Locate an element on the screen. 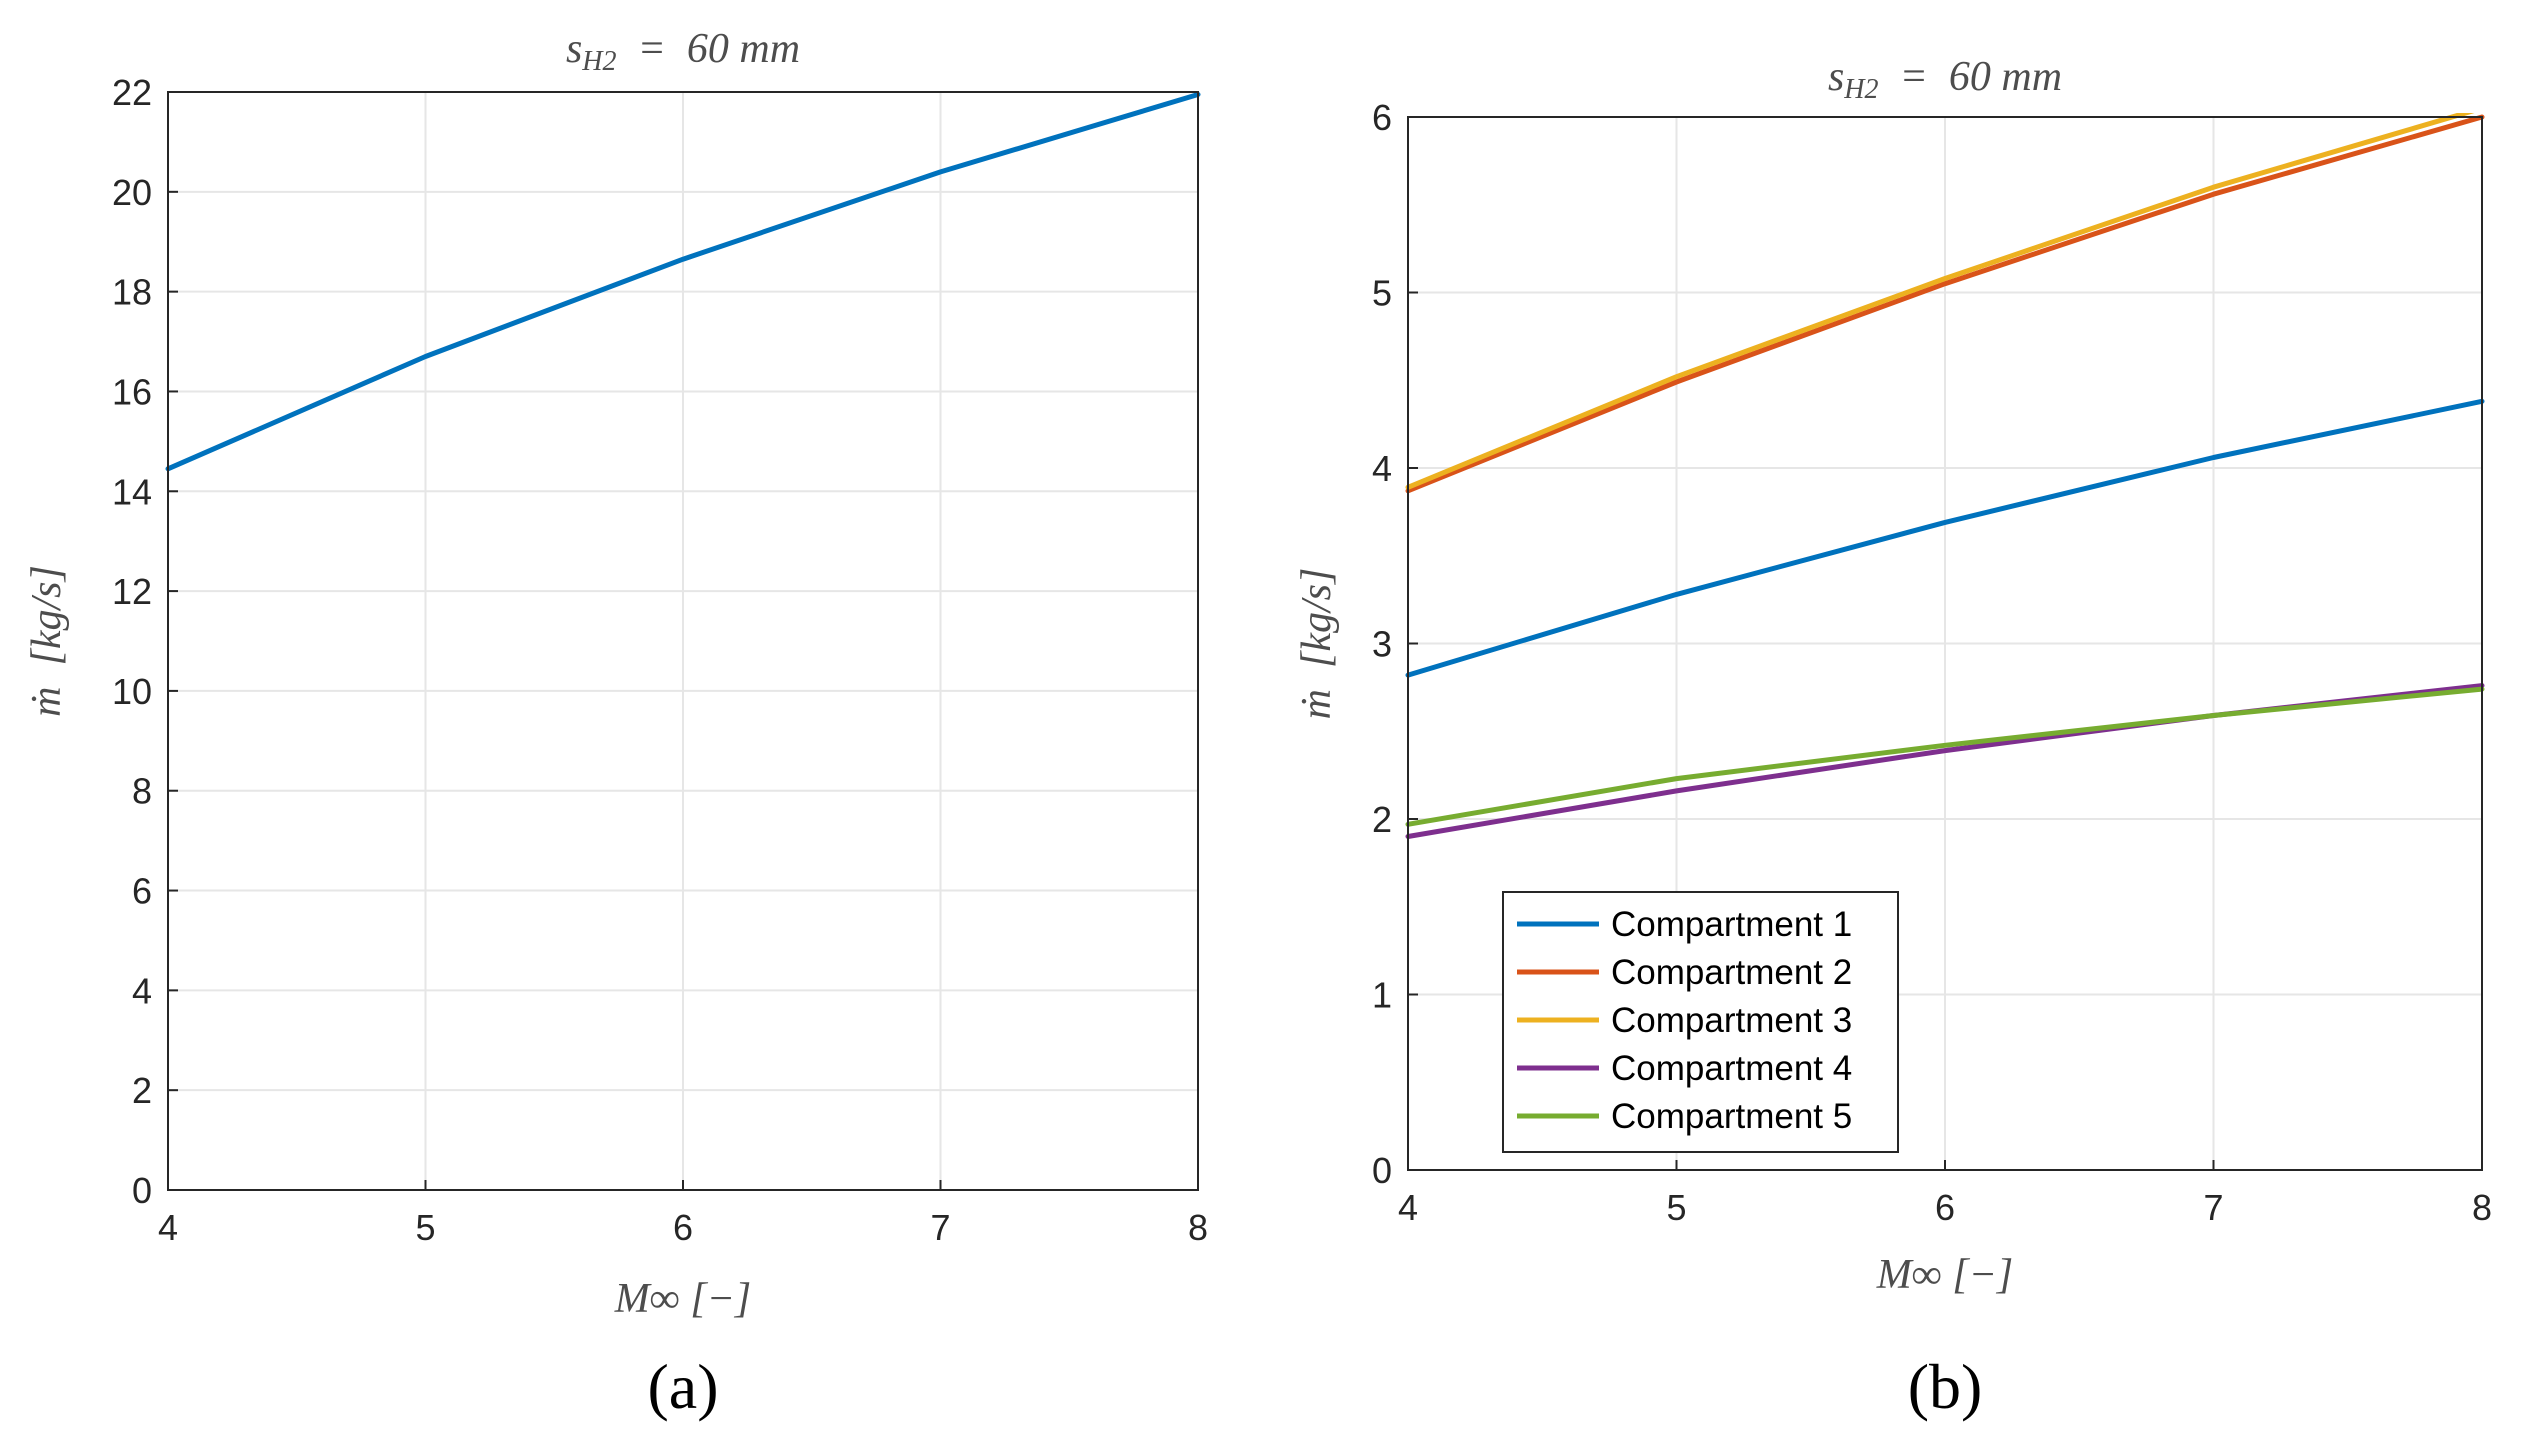 The height and width of the screenshot is (1440, 2526). y-tick-label: 14 is located at coordinates (132, 491).